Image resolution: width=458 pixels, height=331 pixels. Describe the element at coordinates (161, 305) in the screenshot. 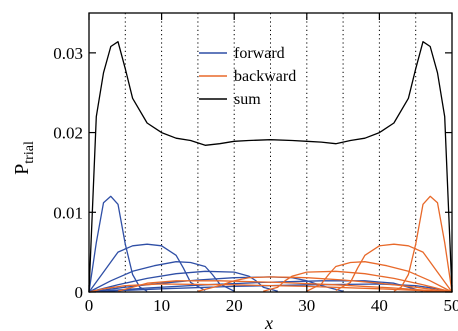

I see `x-tick-label-1: 10` at that location.